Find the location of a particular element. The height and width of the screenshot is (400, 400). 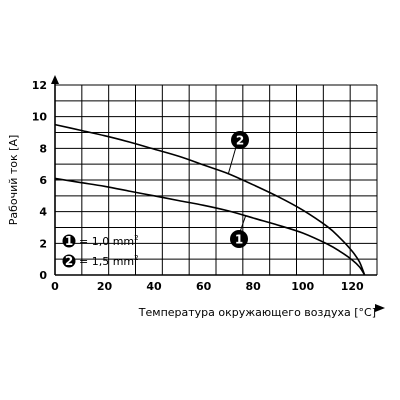

y-tick-label: 4 is located at coordinates (43, 212).